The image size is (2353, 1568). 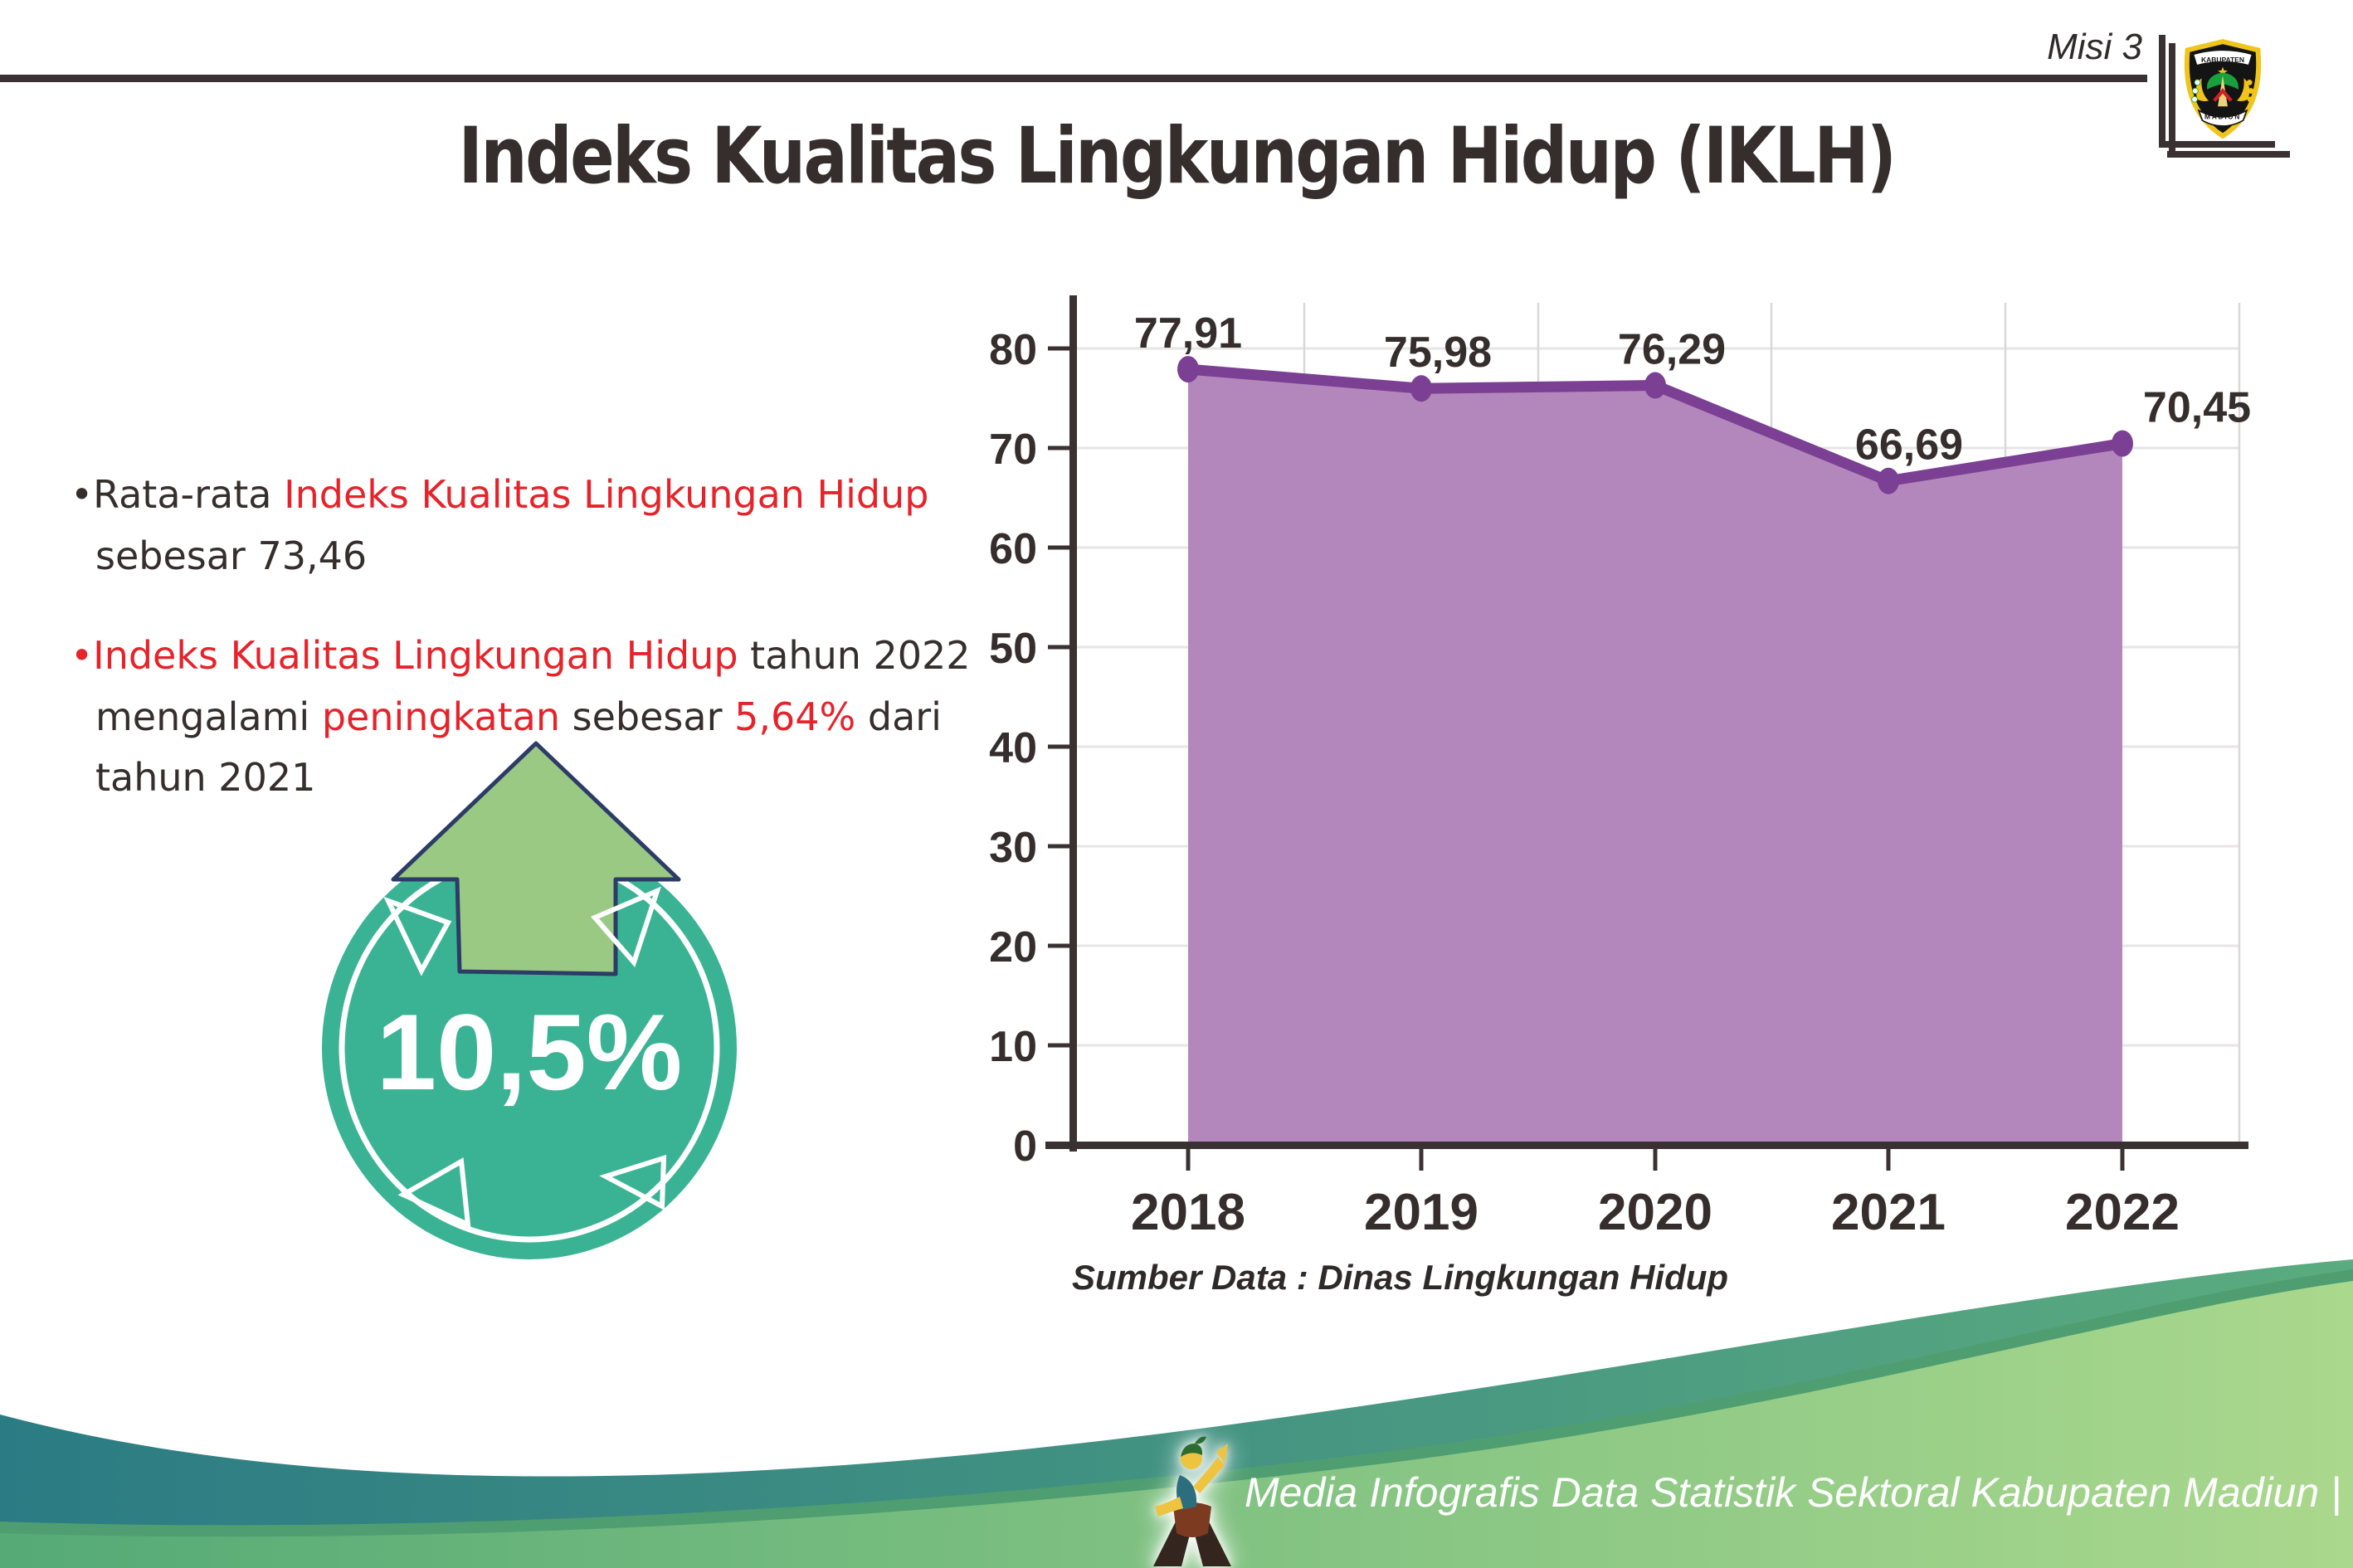 What do you see at coordinates (1888, 1212) in the screenshot?
I see `x-tick-label: 2021` at bounding box center [1888, 1212].